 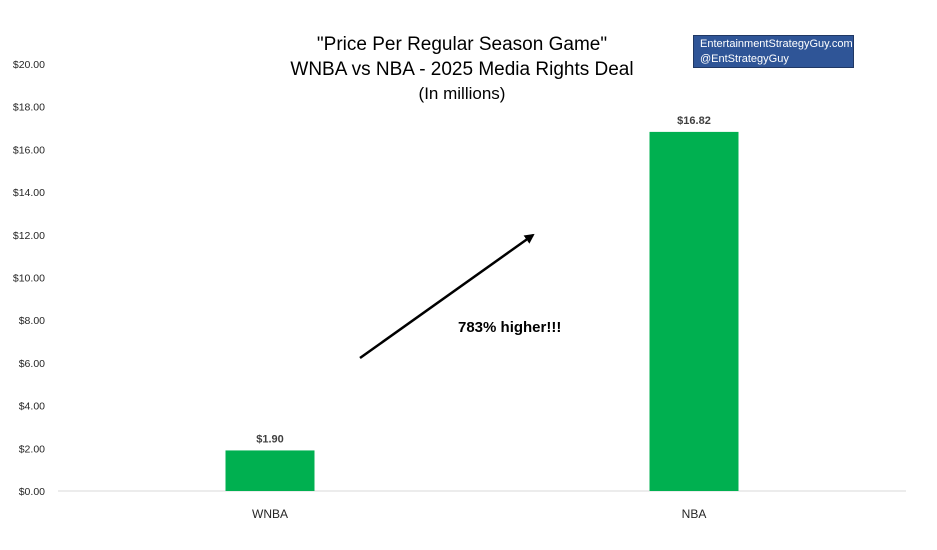 I want to click on y-tick-label: $4.00, so click(x=32, y=407).